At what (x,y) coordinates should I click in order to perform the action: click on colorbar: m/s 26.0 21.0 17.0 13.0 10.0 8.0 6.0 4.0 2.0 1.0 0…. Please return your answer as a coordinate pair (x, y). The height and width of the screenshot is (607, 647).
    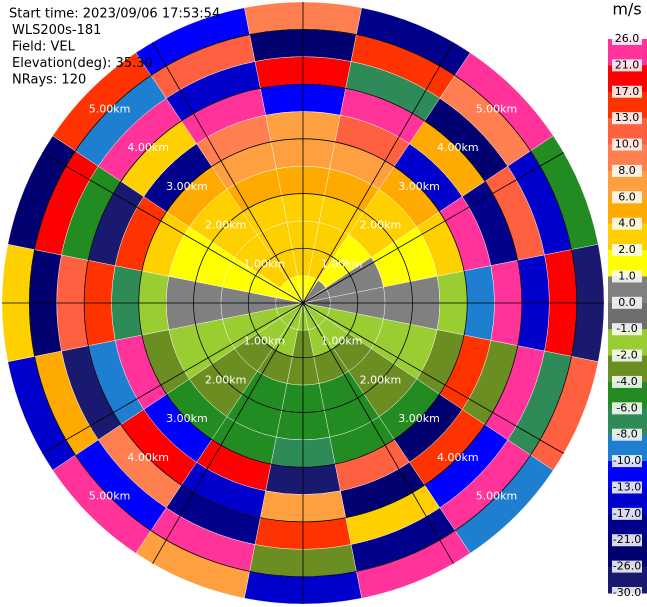
    Looking at the image, I should click on (627, 299).